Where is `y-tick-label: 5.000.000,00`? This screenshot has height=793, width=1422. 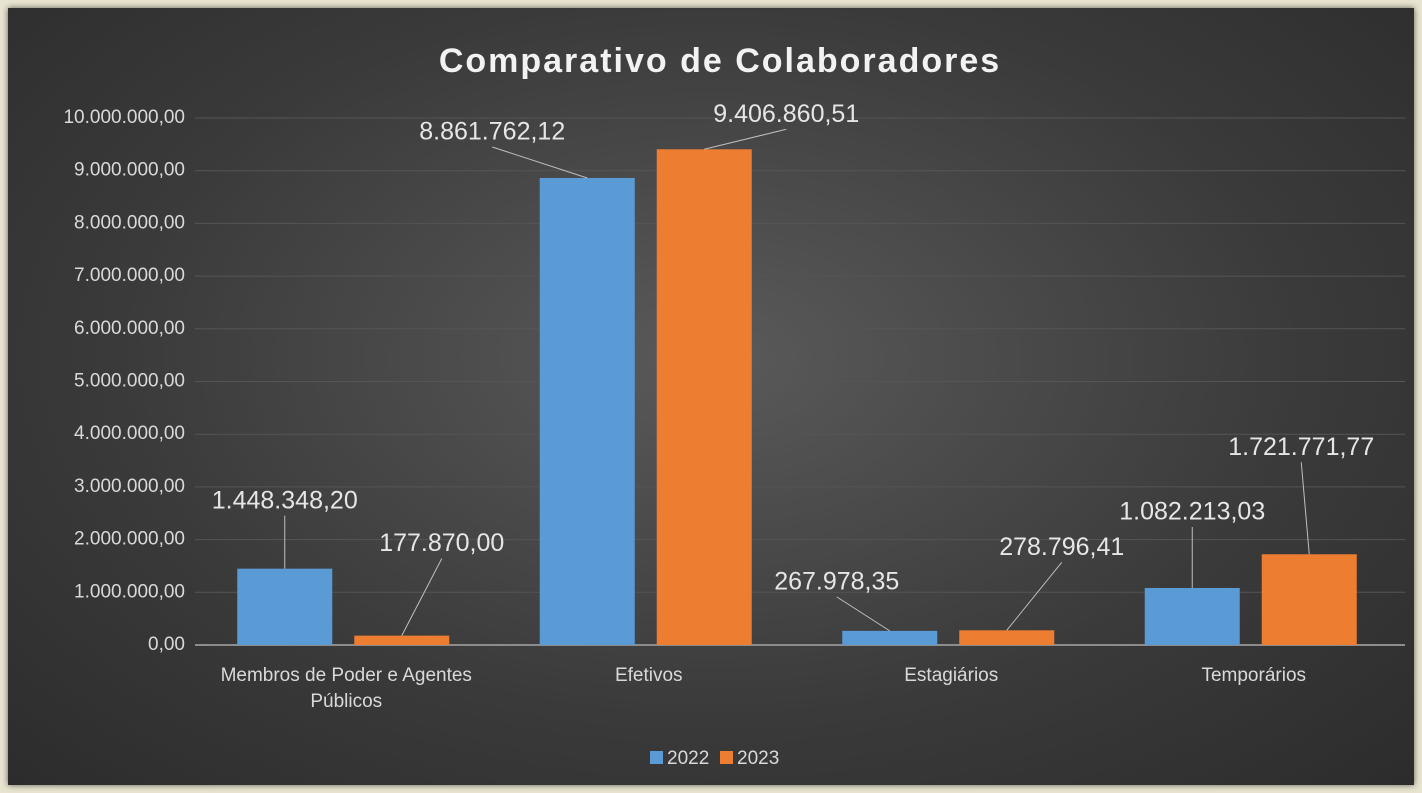 y-tick-label: 5.000.000,00 is located at coordinates (129, 381).